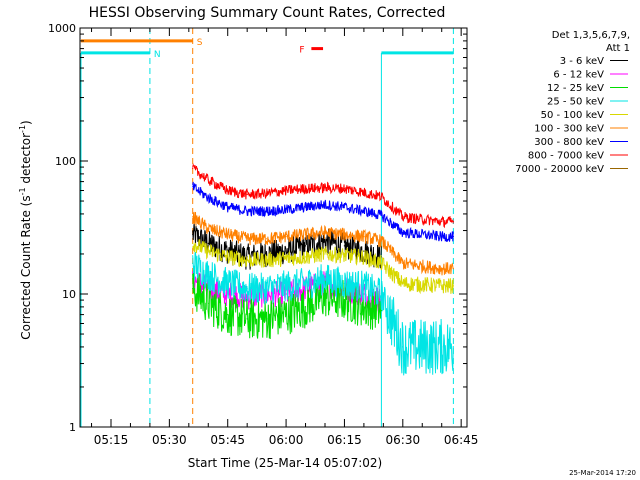  Describe the element at coordinates (229, 49) in the screenshot. I see `annotations: N S F` at that location.